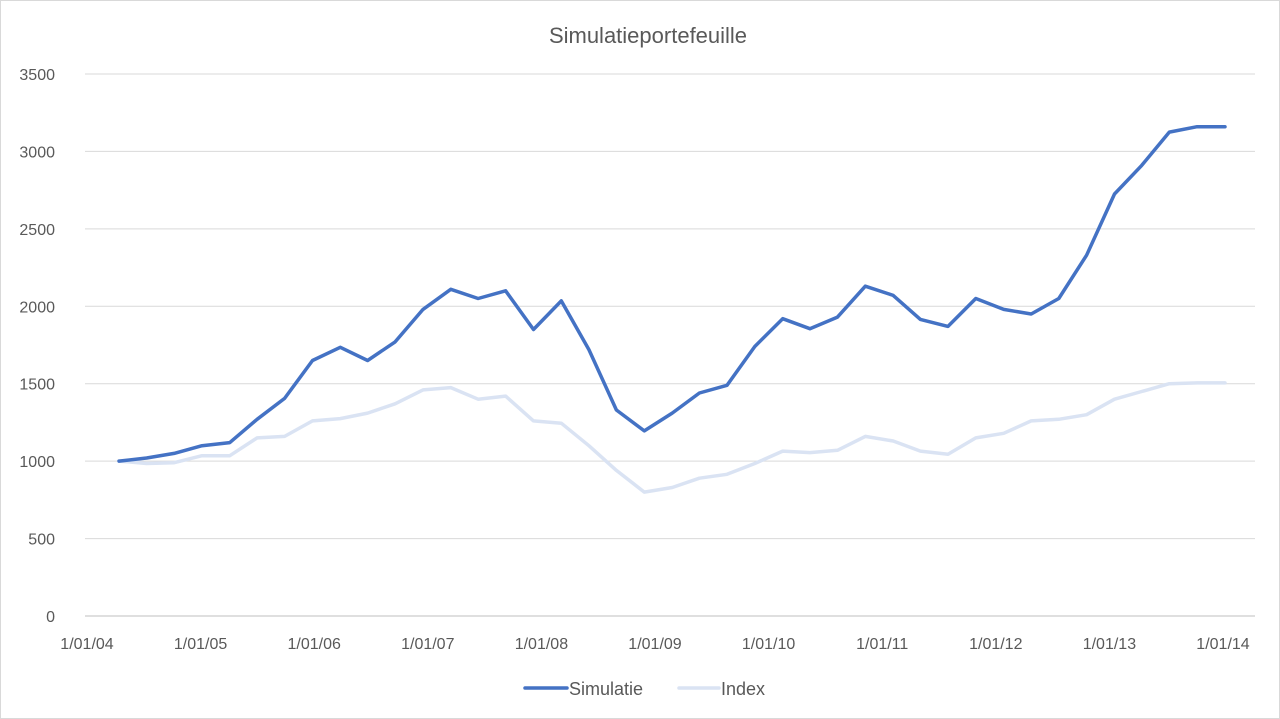 The width and height of the screenshot is (1280, 719). What do you see at coordinates (37, 385) in the screenshot?
I see `y-tick-label: 1500` at bounding box center [37, 385].